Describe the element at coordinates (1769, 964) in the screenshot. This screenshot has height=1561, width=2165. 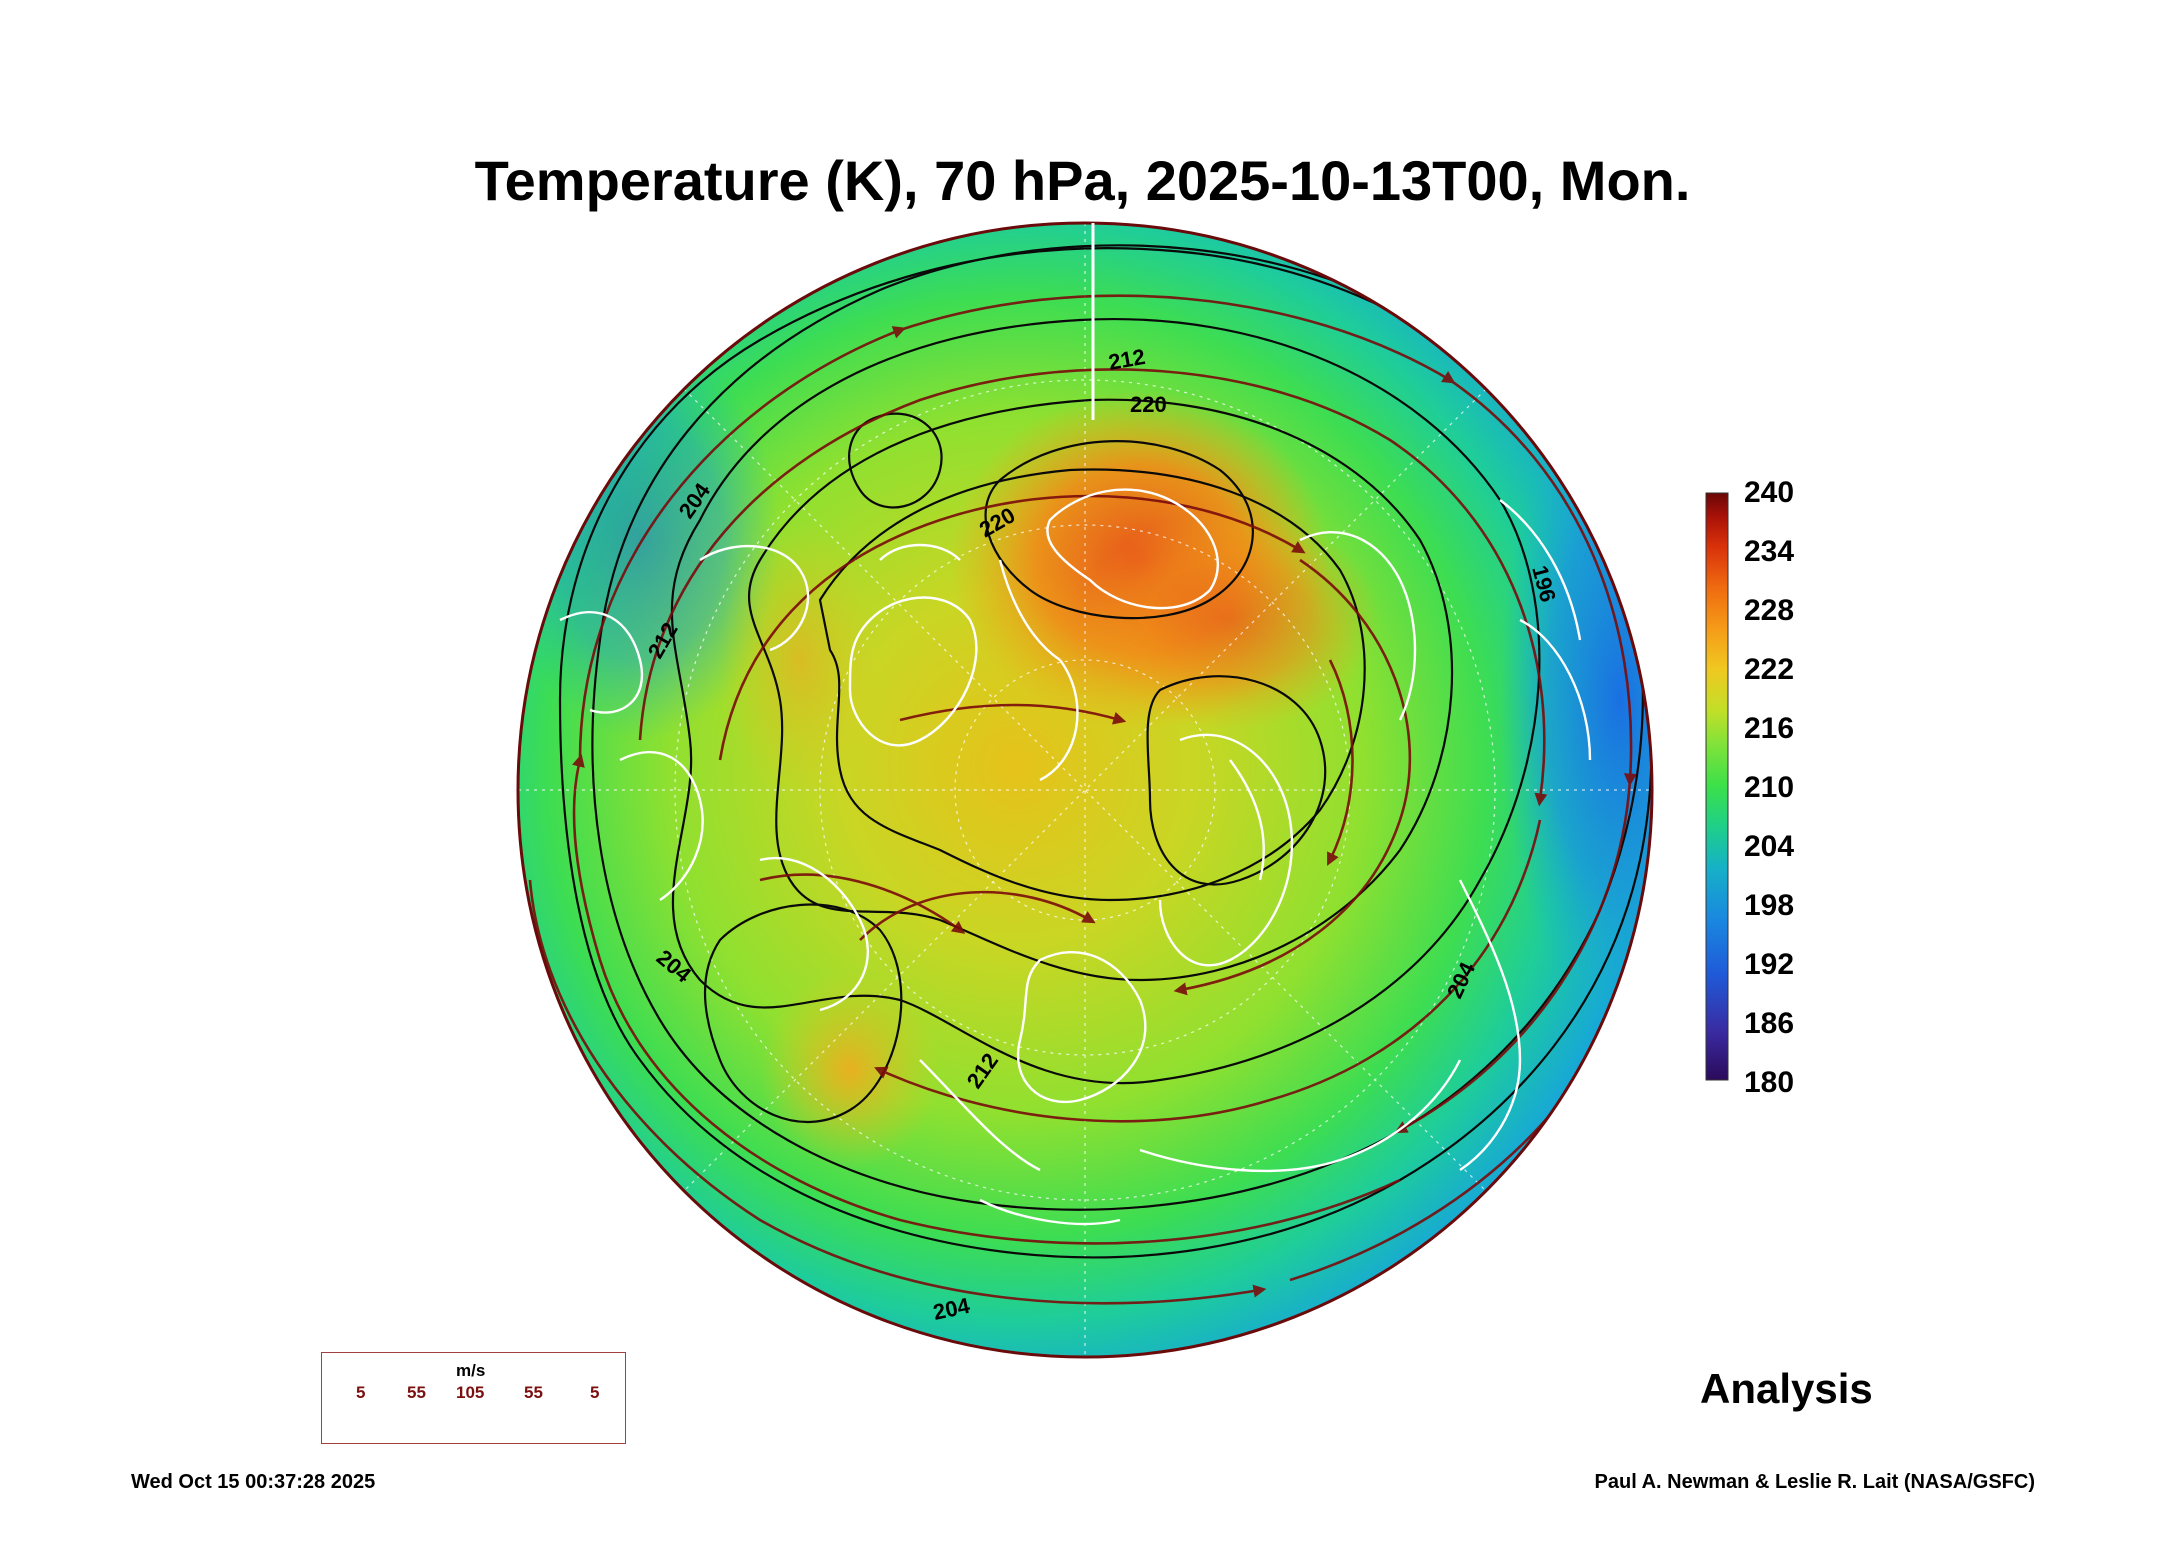
I see `colorbar-tick-label: 192` at that location.